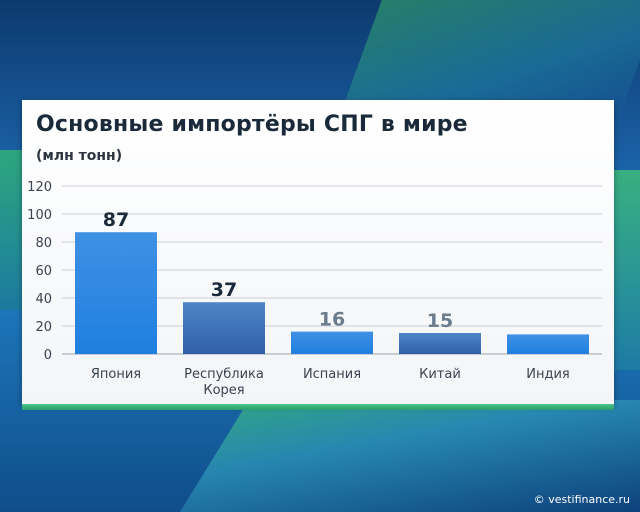  I want to click on bar-value-label: 16, so click(332, 320).